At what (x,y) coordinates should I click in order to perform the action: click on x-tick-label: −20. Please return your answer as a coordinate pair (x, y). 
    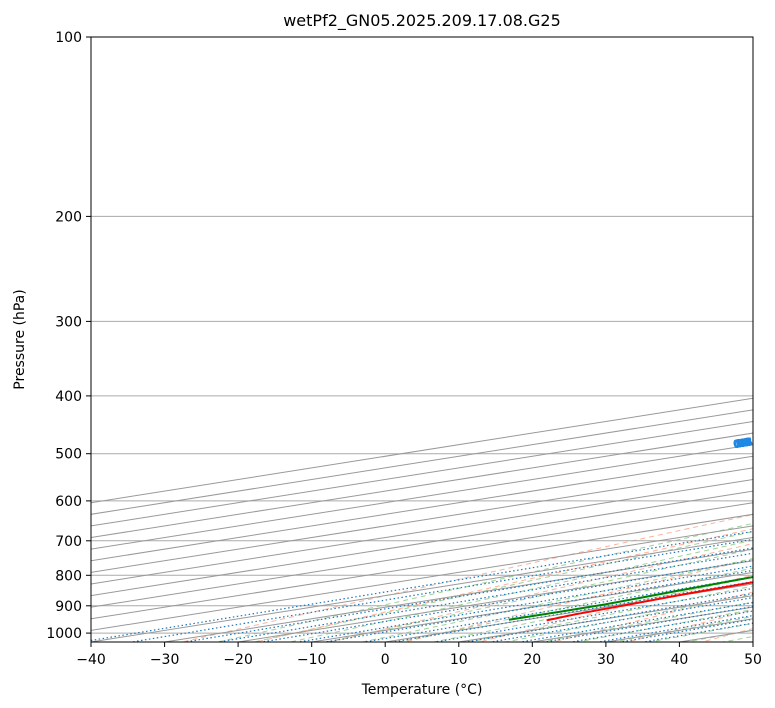
    Looking at the image, I should click on (238, 660).